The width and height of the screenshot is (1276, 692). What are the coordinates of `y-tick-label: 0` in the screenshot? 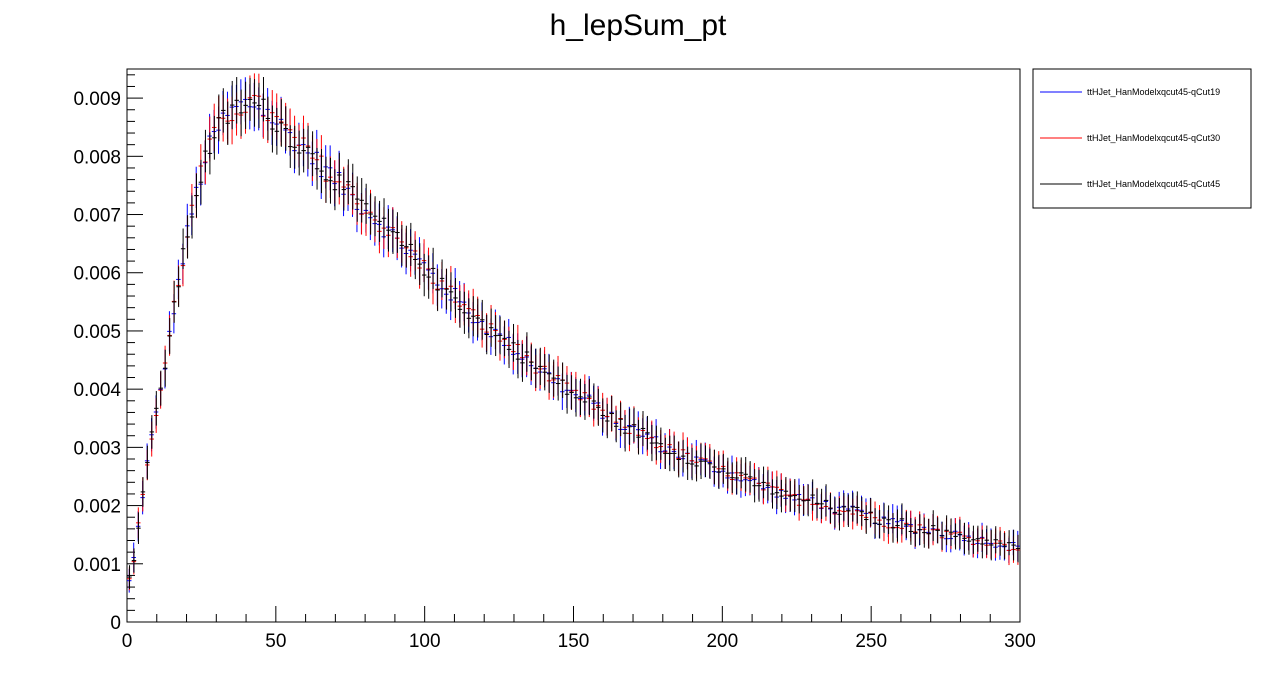 It's located at (115, 623).